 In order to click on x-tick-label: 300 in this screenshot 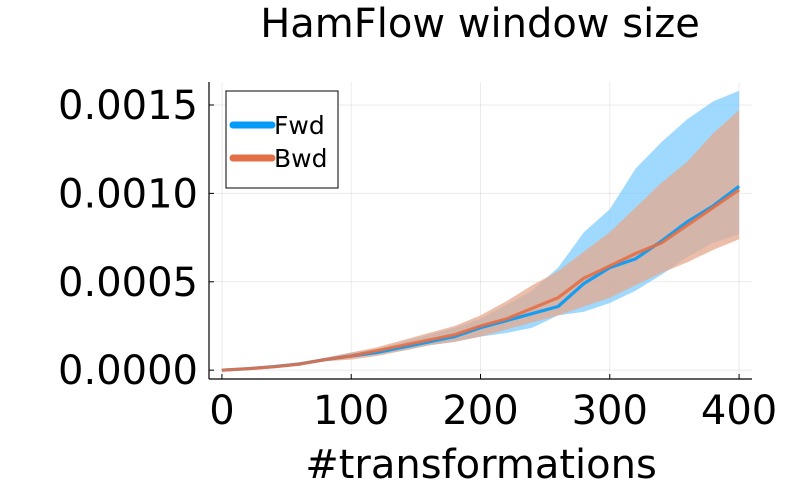, I will do `click(610, 411)`.